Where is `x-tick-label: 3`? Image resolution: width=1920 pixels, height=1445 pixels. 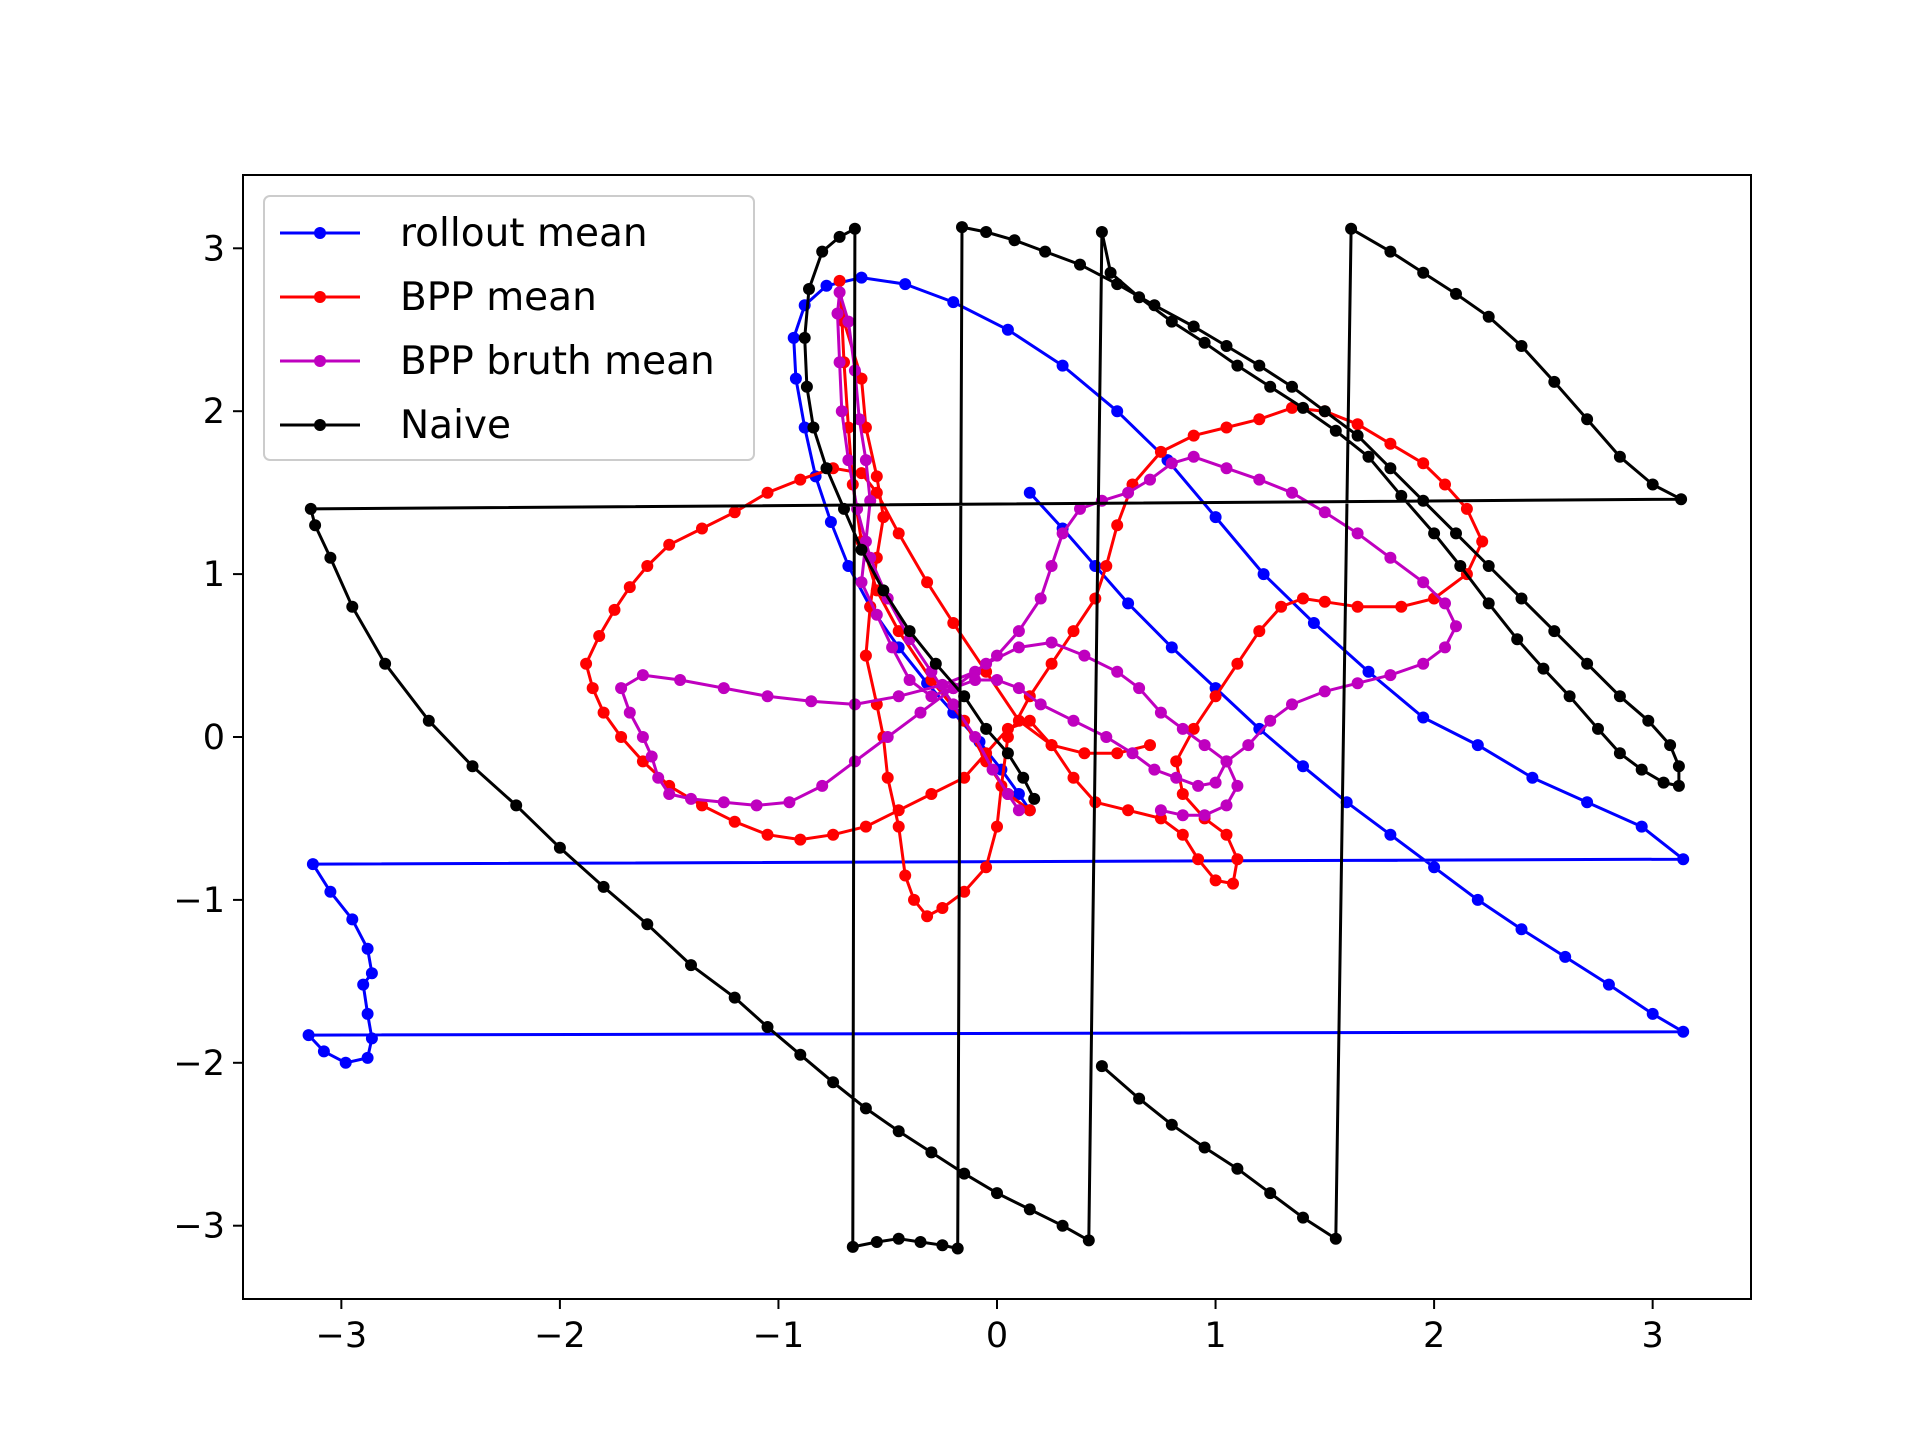
x-tick-label: 3 is located at coordinates (1653, 1336).